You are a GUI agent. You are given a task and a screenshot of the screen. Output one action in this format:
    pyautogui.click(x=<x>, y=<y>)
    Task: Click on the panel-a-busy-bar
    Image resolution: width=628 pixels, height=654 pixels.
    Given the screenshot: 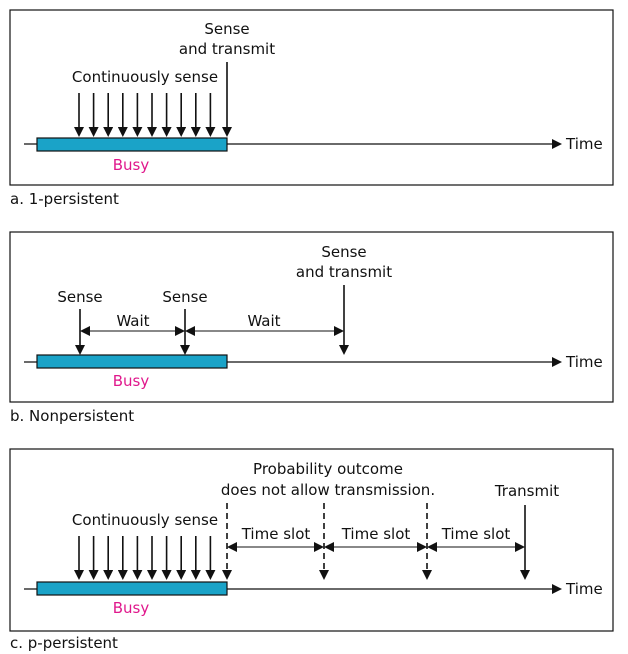 What is the action you would take?
    pyautogui.click(x=132, y=144)
    